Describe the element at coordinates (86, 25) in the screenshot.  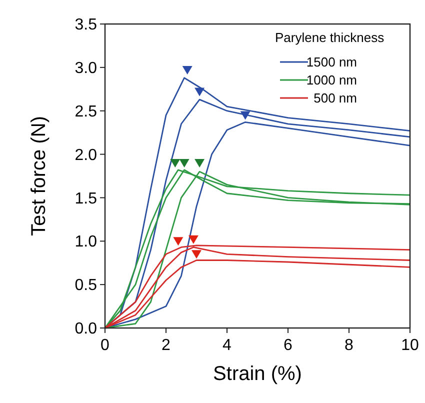
I see `y-tick-label: 3.5` at that location.